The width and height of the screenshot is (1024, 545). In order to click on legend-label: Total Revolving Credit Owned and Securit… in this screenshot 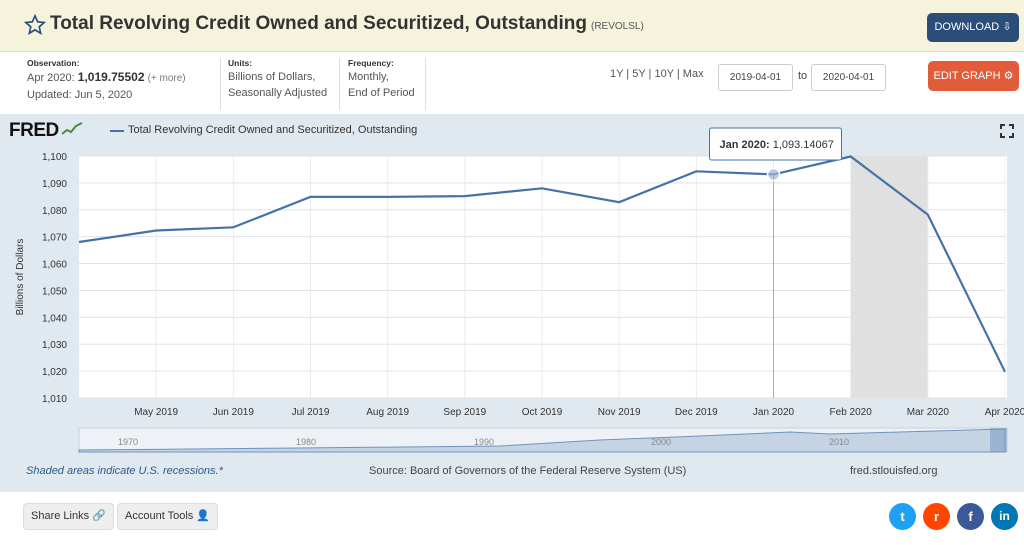, I will do `click(273, 130)`.